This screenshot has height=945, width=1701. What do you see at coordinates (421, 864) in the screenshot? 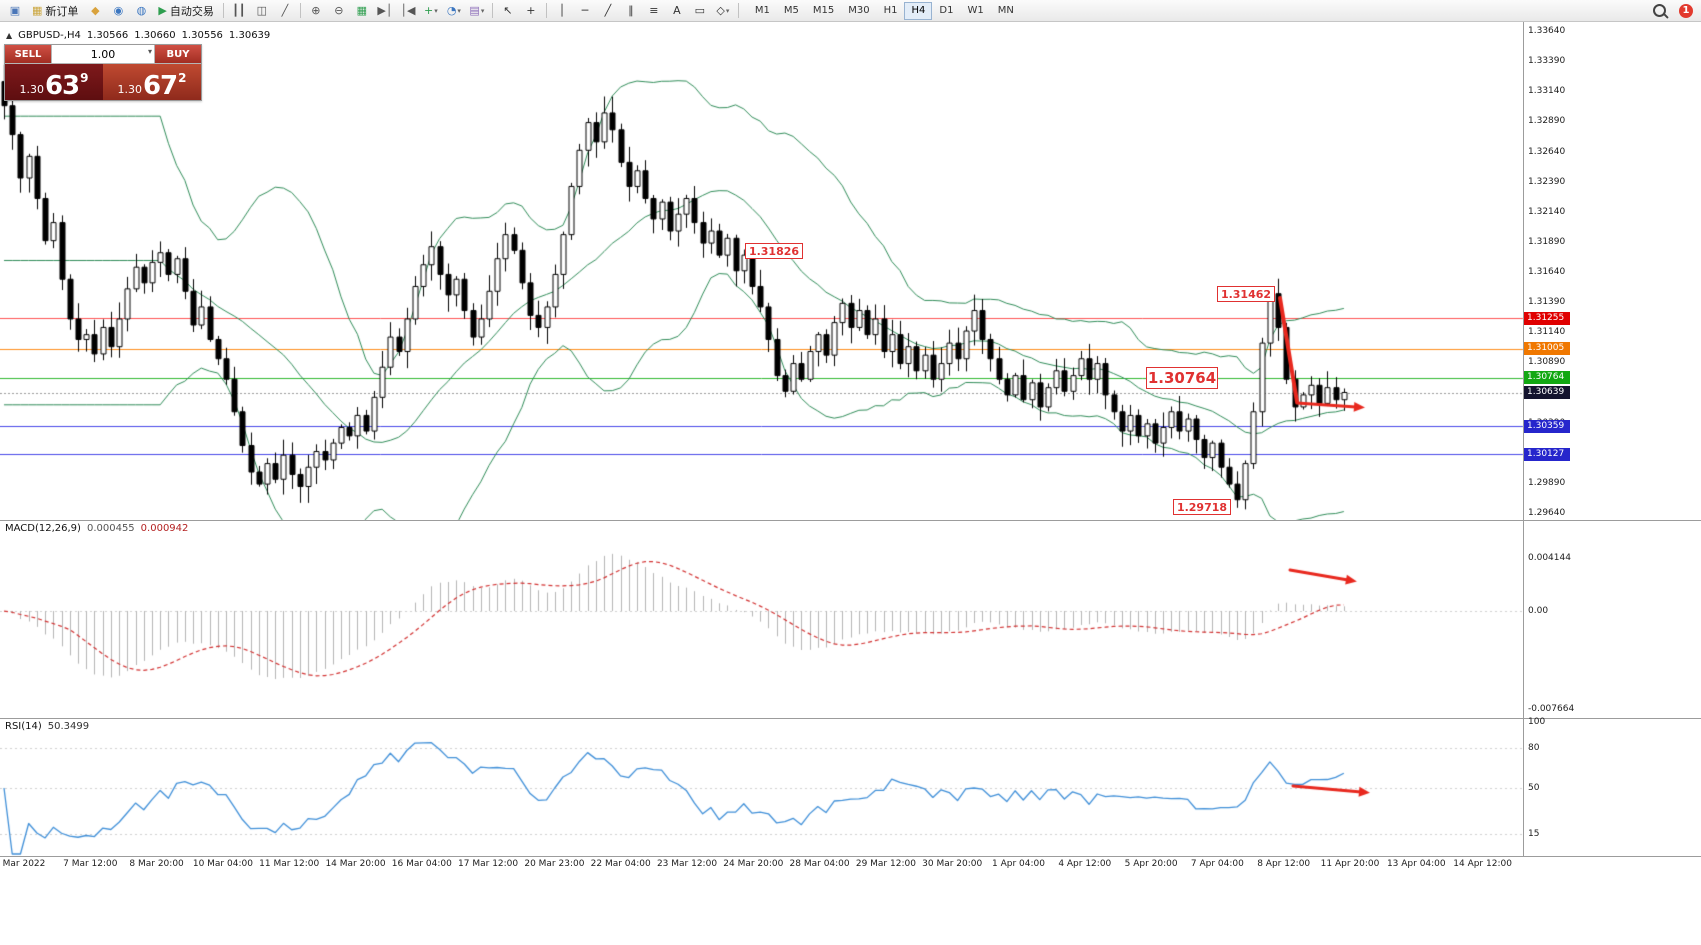
I see `time-axis-label: 16 Mar 04:00` at bounding box center [421, 864].